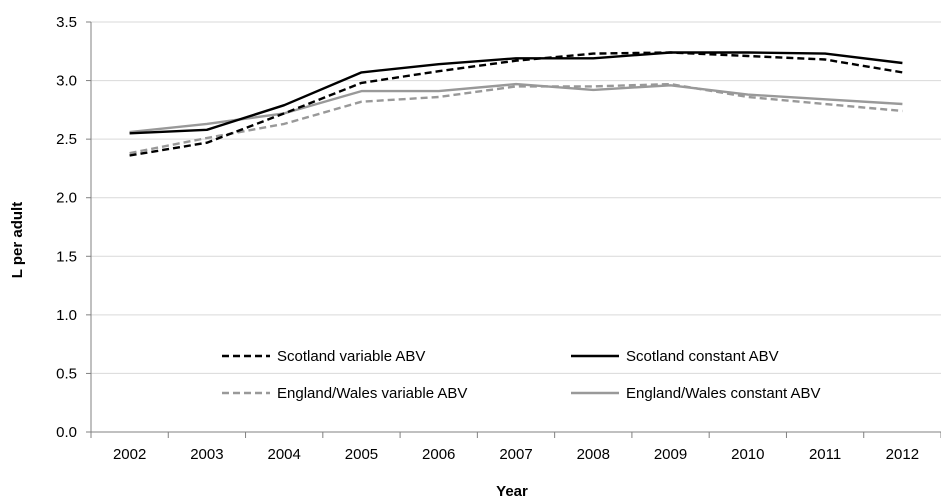 This screenshot has height=502, width=941. What do you see at coordinates (351, 356) in the screenshot?
I see `legend-label: Scotland variable ABV` at bounding box center [351, 356].